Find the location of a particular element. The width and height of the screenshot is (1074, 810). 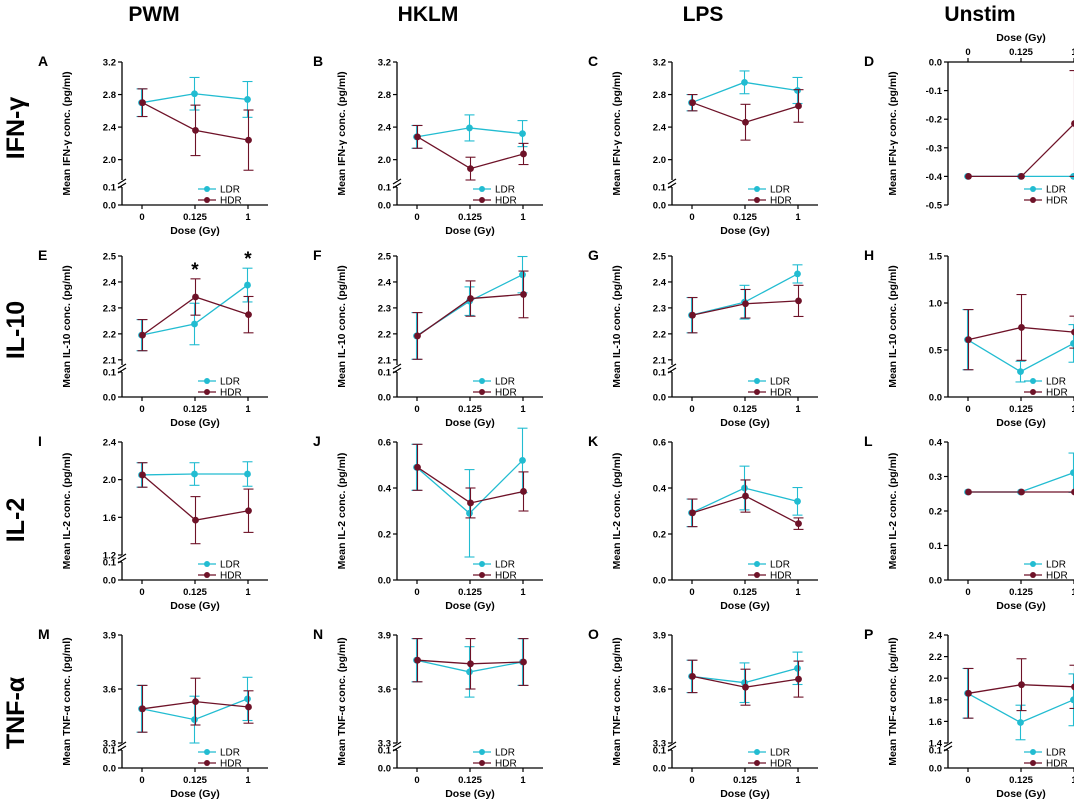

x-tick-label-f: 1 is located at coordinates (523, 409).